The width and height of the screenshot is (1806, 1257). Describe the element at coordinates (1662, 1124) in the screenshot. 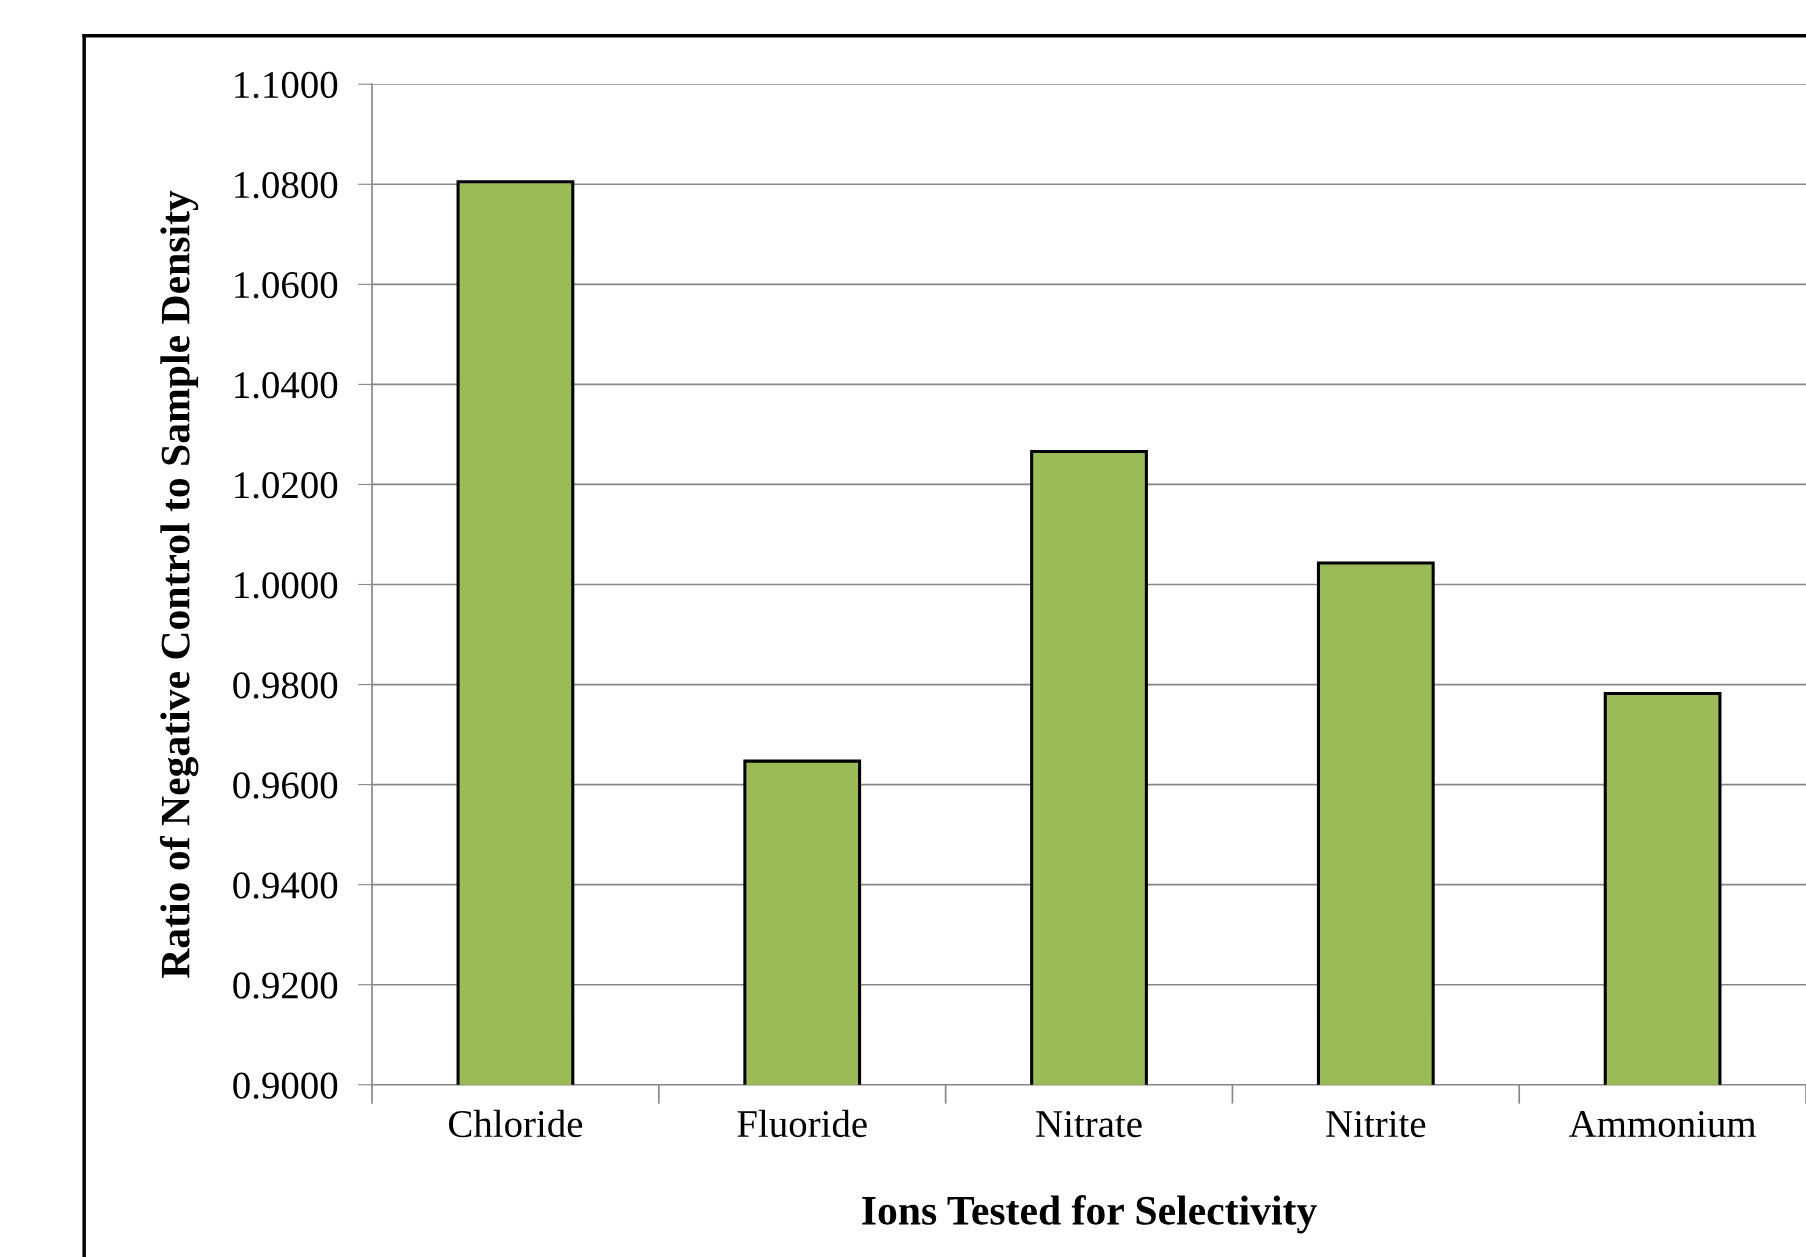

I see `x-tick-label: Ammonium` at that location.